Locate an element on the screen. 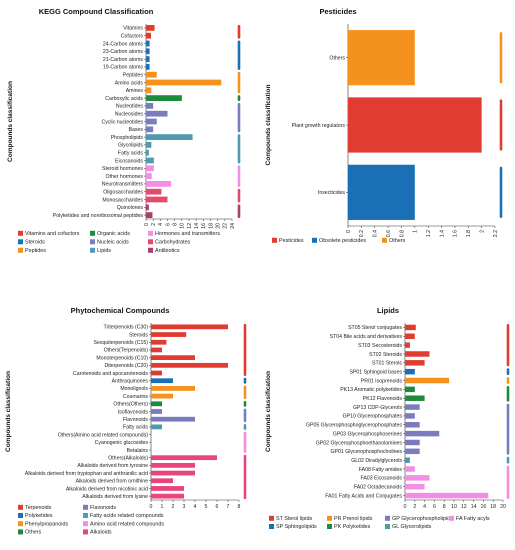 The image size is (515, 550). category-label: Carboxylic acids is located at coordinates (124, 99).